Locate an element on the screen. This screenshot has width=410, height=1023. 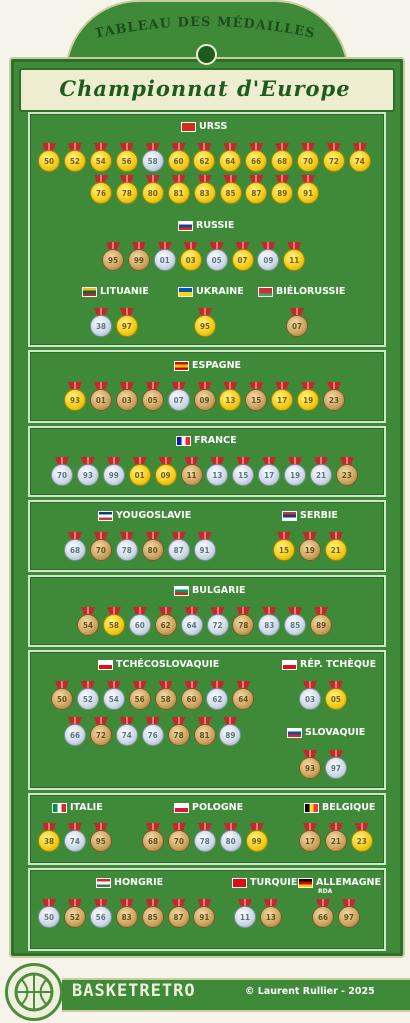
flag-icon-urss is located at coordinates (188, 126).